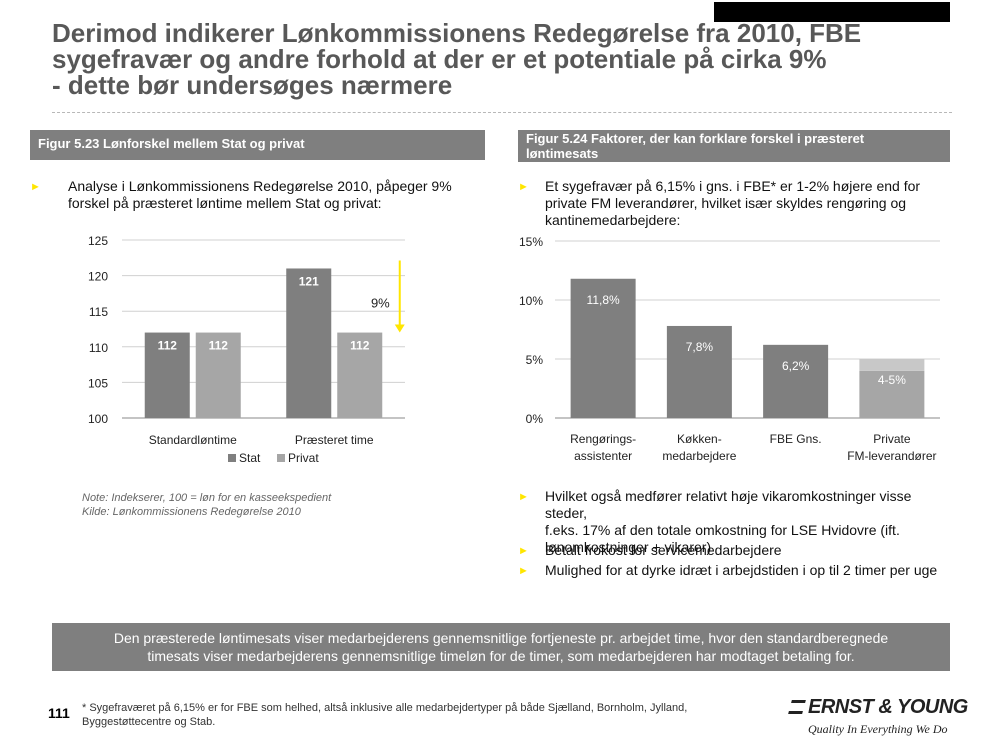  What do you see at coordinates (191, 512) in the screenshot?
I see `note-source-line: Kilde: Lønkommissionens Redegørelse 2010` at bounding box center [191, 512].